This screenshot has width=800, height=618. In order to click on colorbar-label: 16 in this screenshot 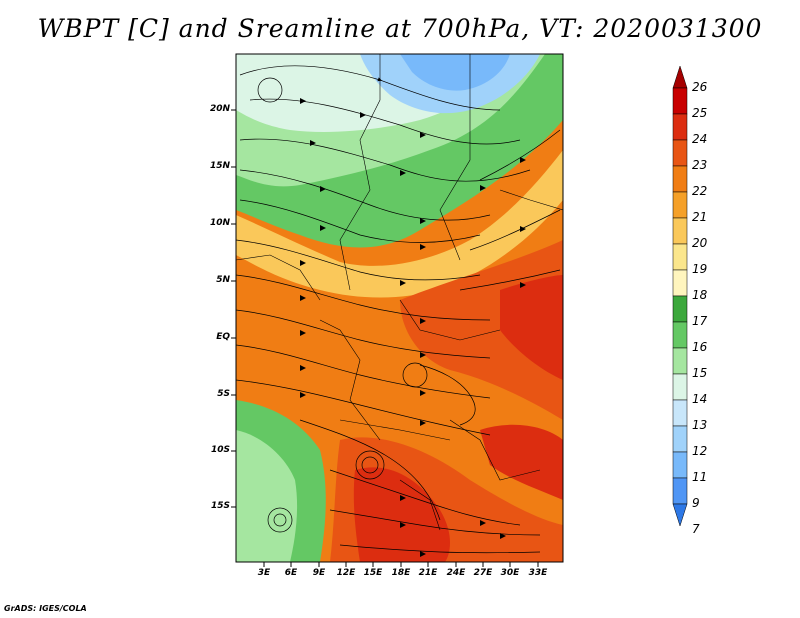, I will do `click(700, 347)`.